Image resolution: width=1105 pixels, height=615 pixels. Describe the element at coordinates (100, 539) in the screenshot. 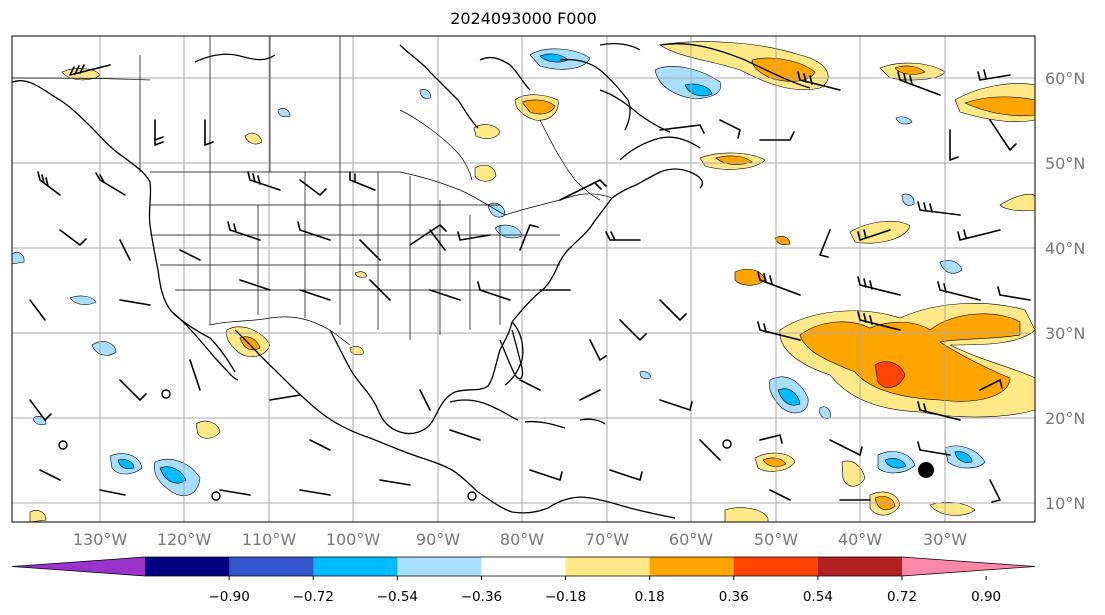

I see `lon-label: 130°W` at that location.